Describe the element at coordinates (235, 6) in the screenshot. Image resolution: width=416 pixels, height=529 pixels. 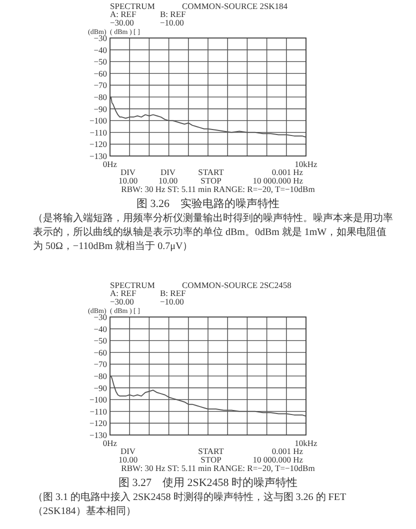
I see `chart-subtitle: COMMON-SOURCE 2SK184` at that location.